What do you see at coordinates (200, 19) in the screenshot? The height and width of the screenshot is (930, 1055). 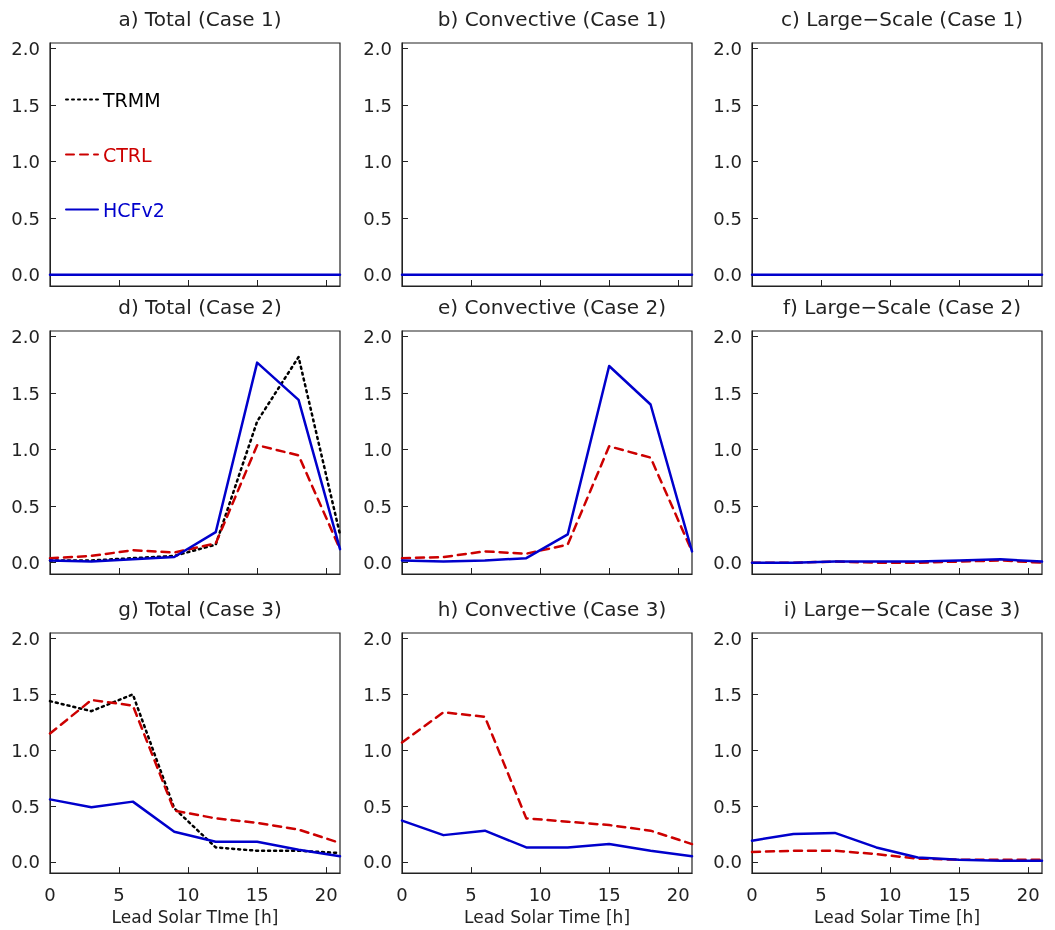 I see `chart-title: a) Total (Case 1)` at bounding box center [200, 19].